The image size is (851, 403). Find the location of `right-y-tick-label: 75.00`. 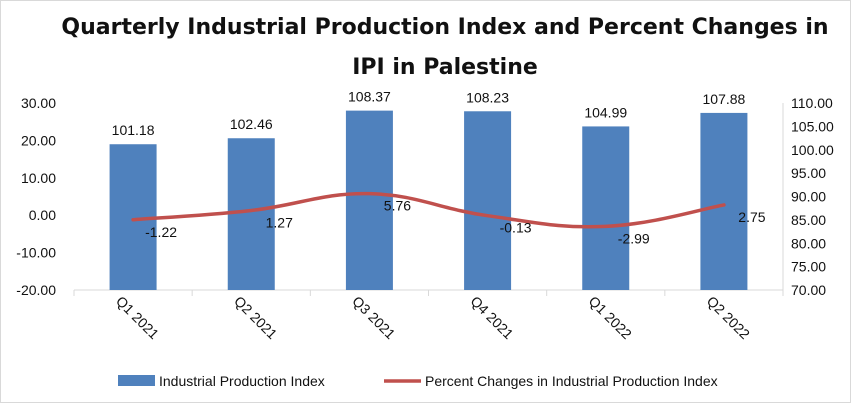

right-y-tick-label: 75.00 is located at coordinates (808, 267).